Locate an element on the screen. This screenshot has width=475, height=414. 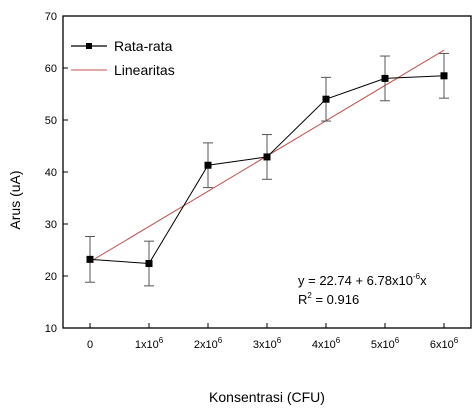
y-tick-label: 20 is located at coordinates (51, 277).